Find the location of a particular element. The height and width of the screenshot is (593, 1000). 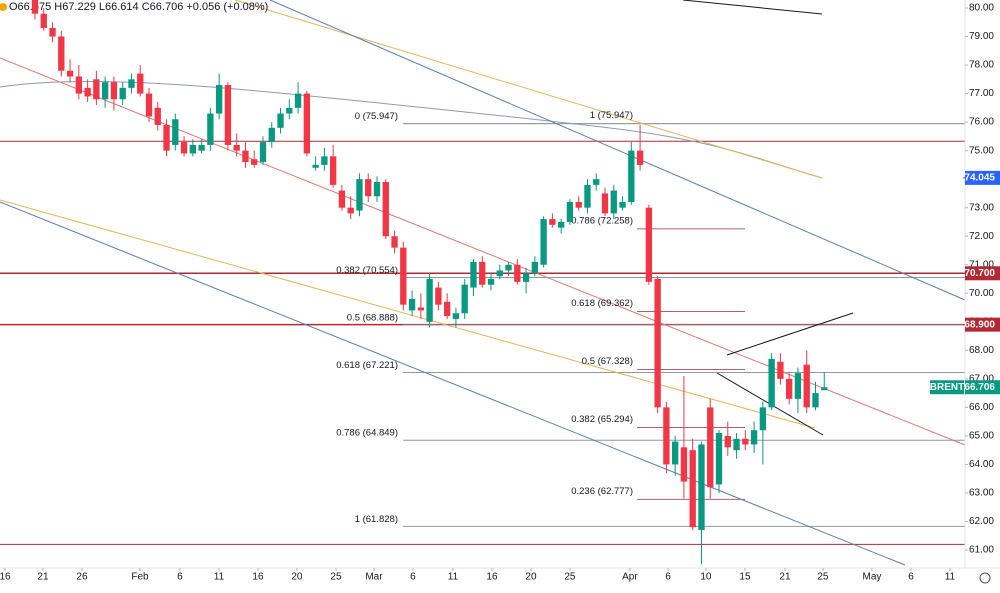

x-tick-label: 10 is located at coordinates (706, 577).